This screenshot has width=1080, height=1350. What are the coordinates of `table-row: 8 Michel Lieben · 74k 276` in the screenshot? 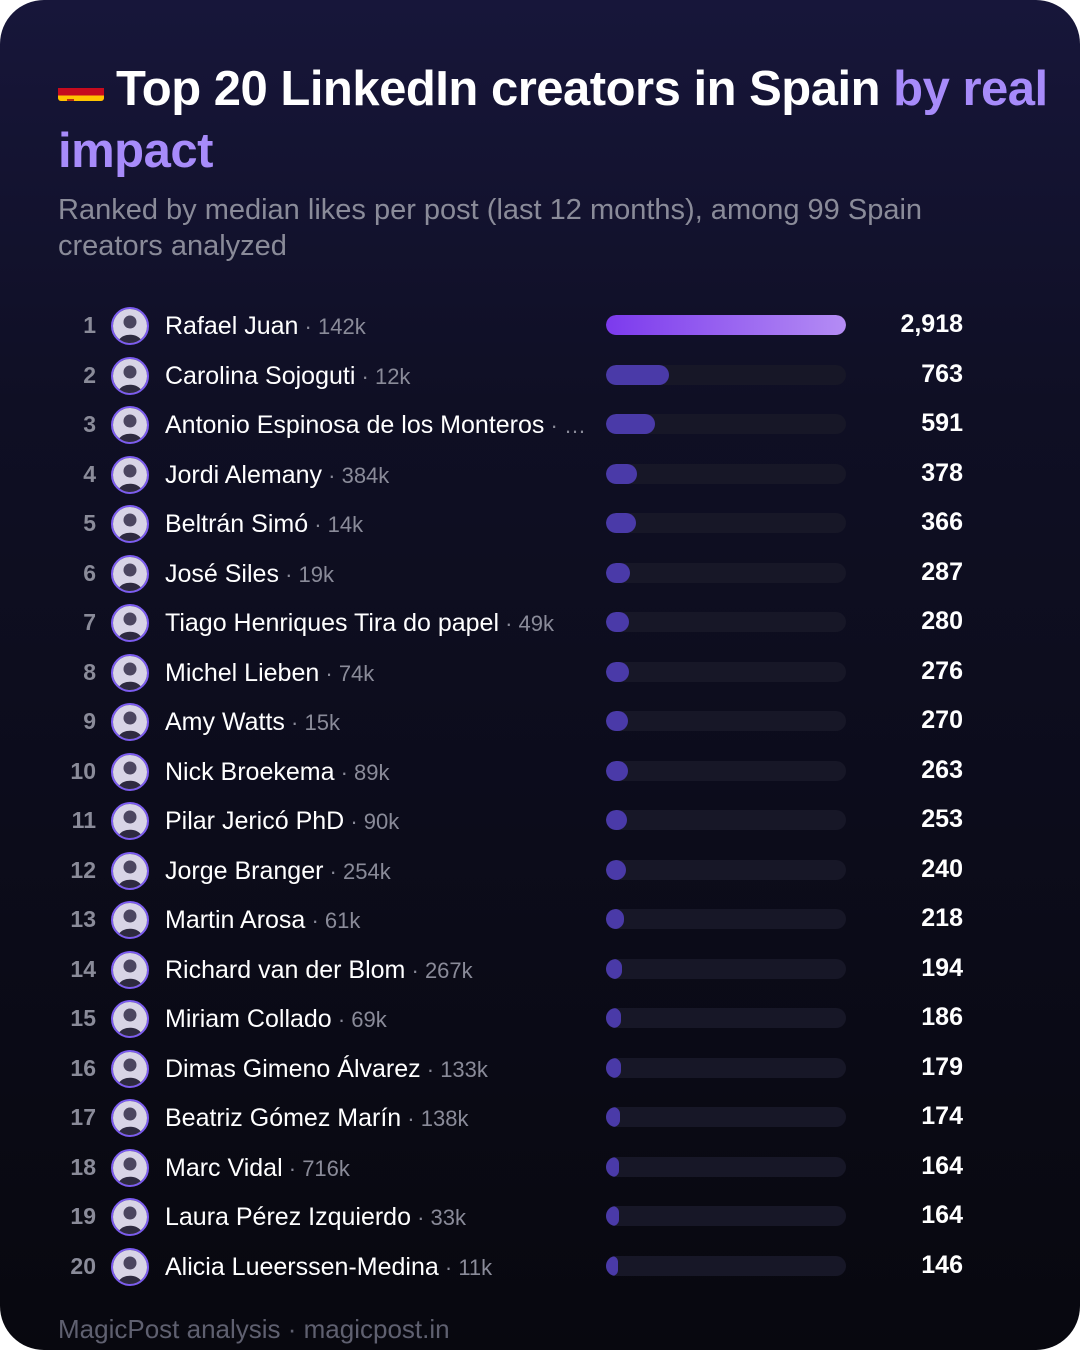 It's located at (540, 673).